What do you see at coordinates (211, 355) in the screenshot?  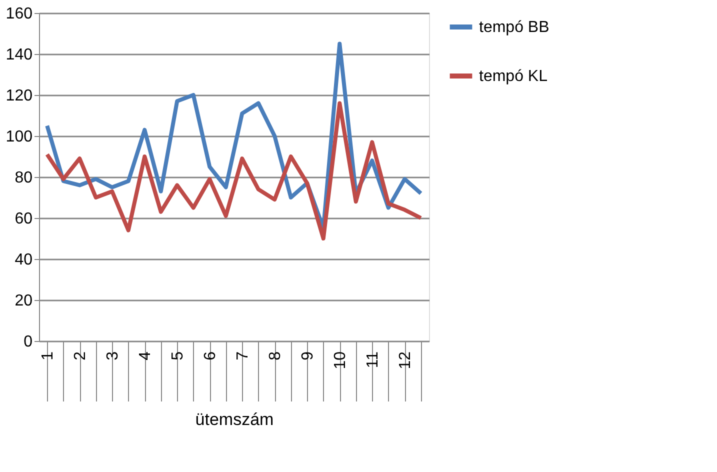 I see `x-tick-label: 6` at bounding box center [211, 355].